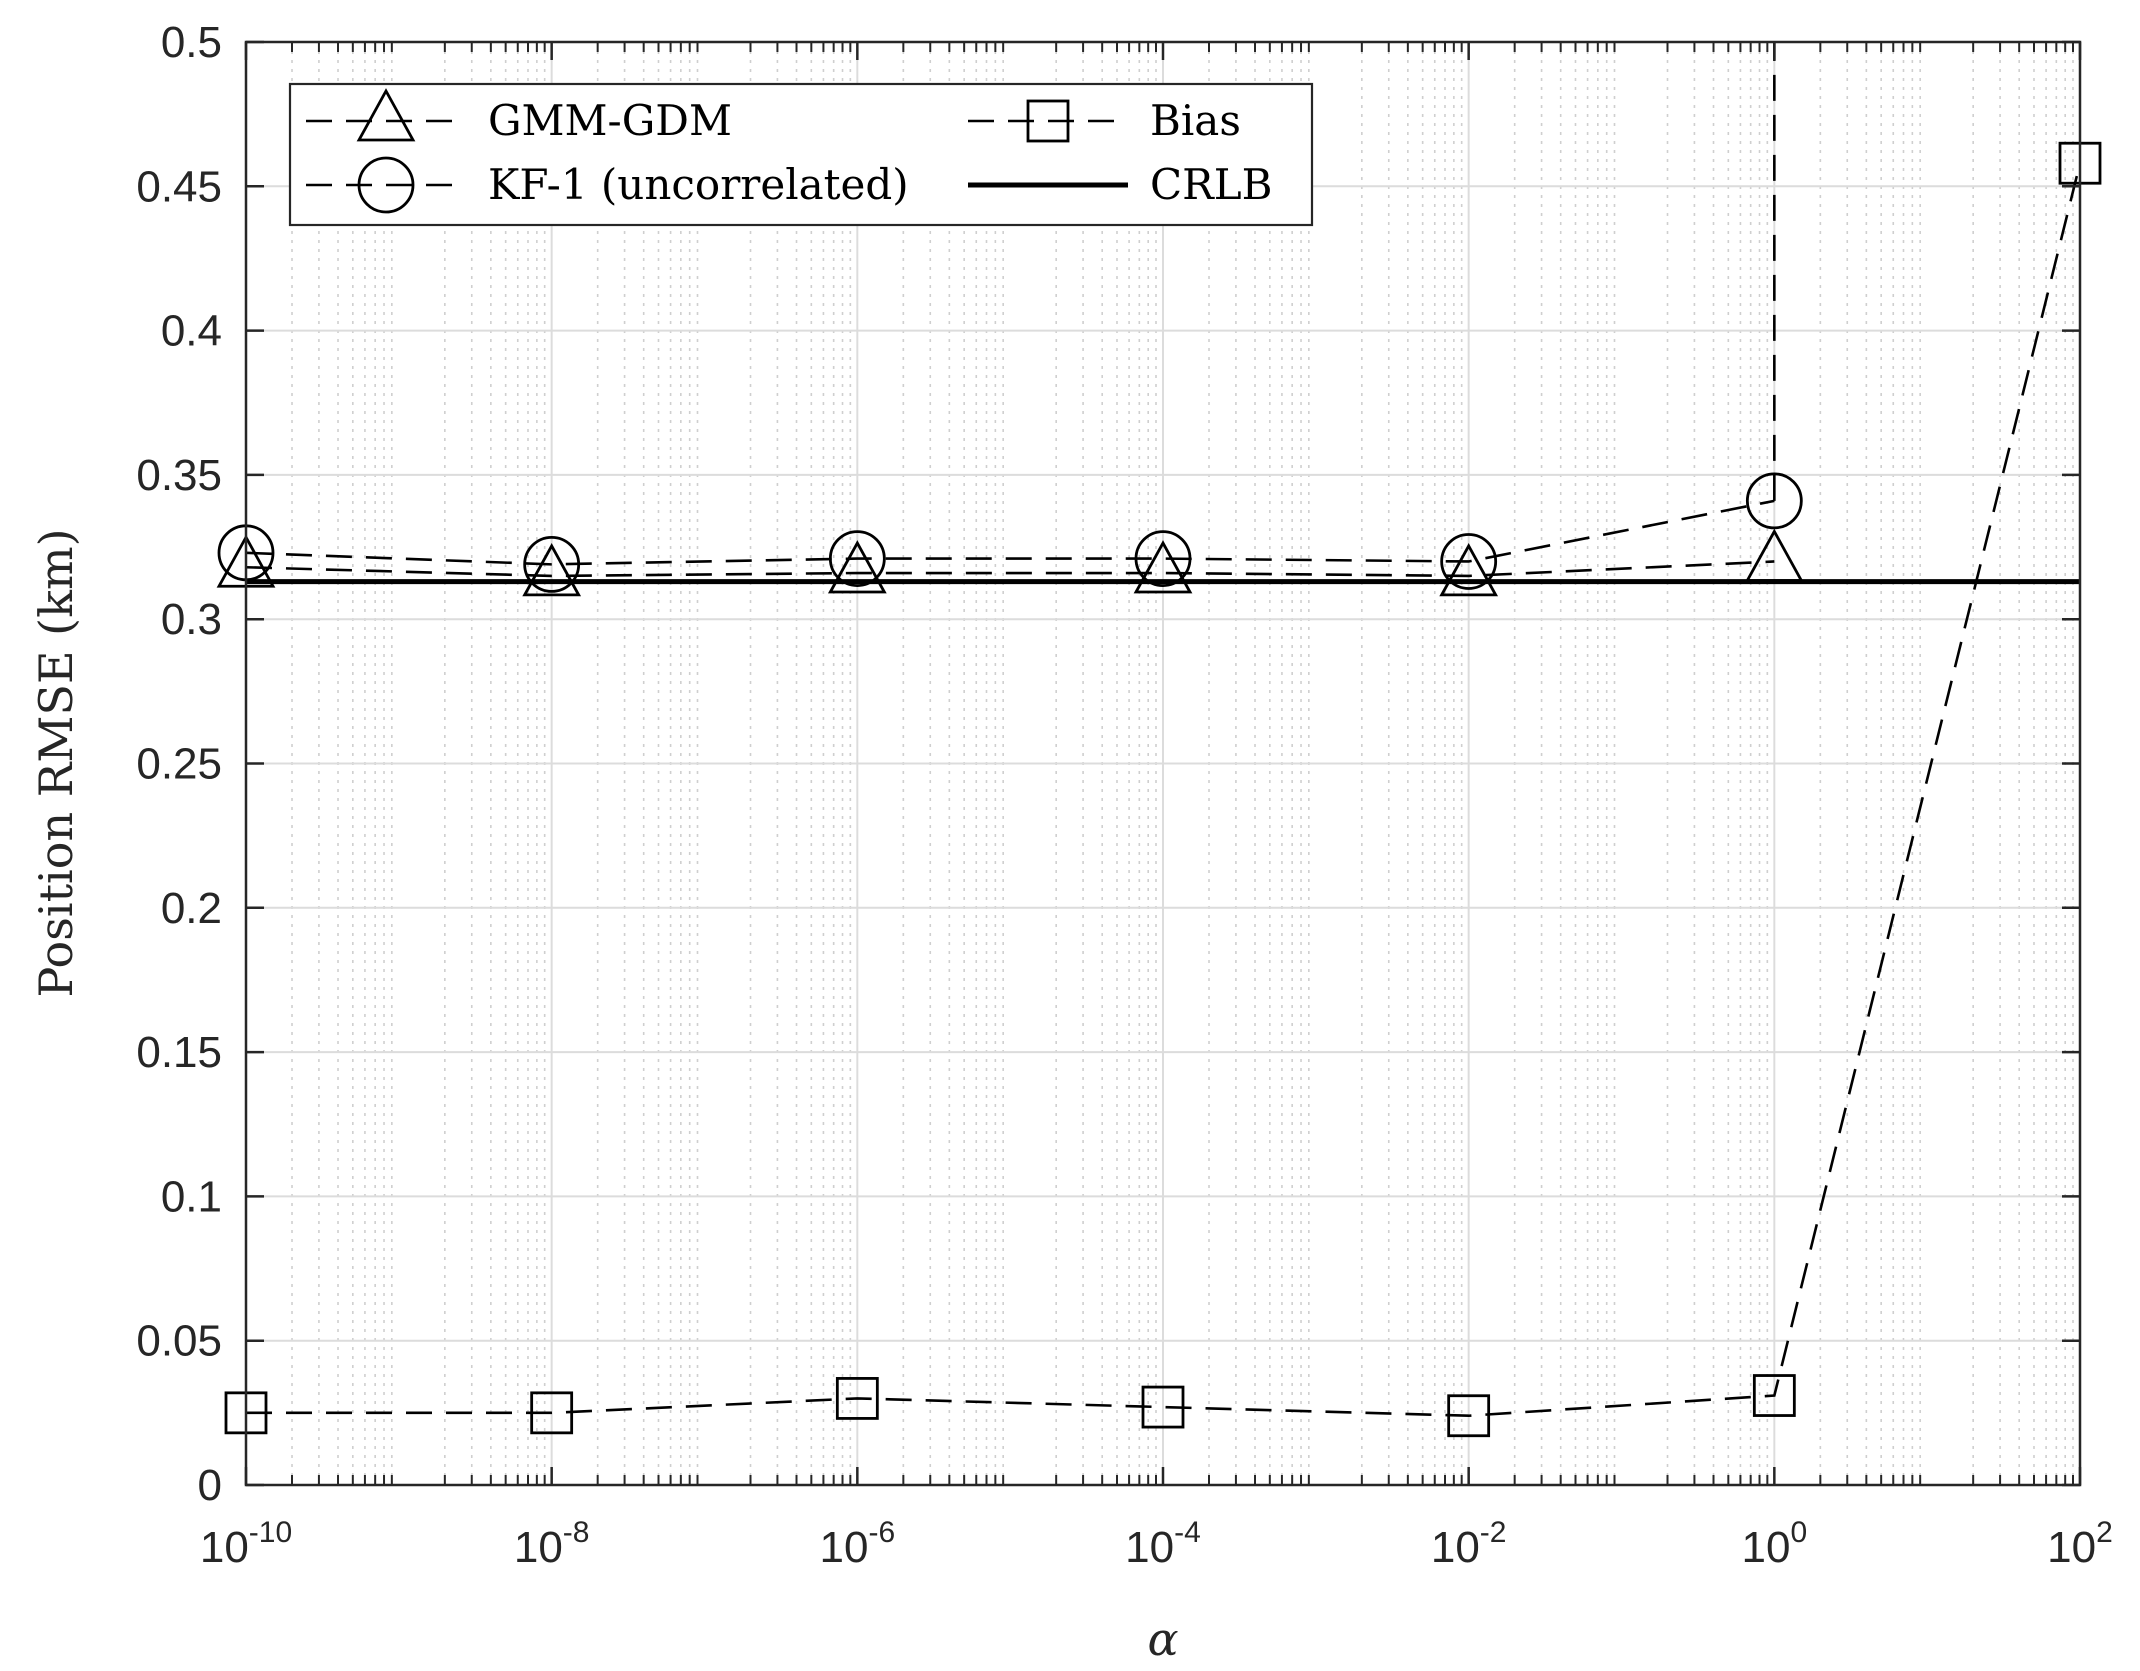 This screenshot has height=1671, width=2140. Describe the element at coordinates (1120, 184) in the screenshot. I see `legend-item: CRLB` at that location.